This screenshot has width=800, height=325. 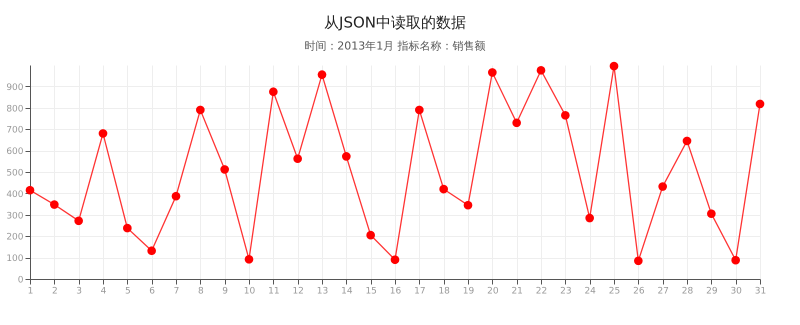 What do you see at coordinates (15, 216) in the screenshot?
I see `y-tick-label: 300` at bounding box center [15, 216].